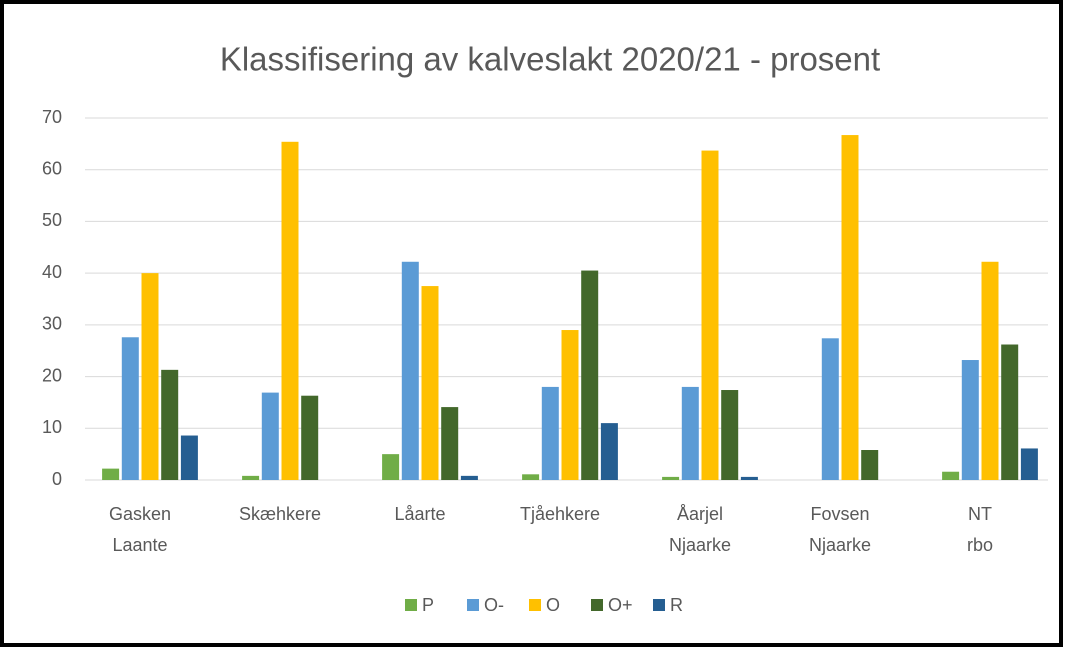 This screenshot has height=647, width=1069. What do you see at coordinates (52, 375) in the screenshot?
I see `y-tick-label: 20` at bounding box center [52, 375].